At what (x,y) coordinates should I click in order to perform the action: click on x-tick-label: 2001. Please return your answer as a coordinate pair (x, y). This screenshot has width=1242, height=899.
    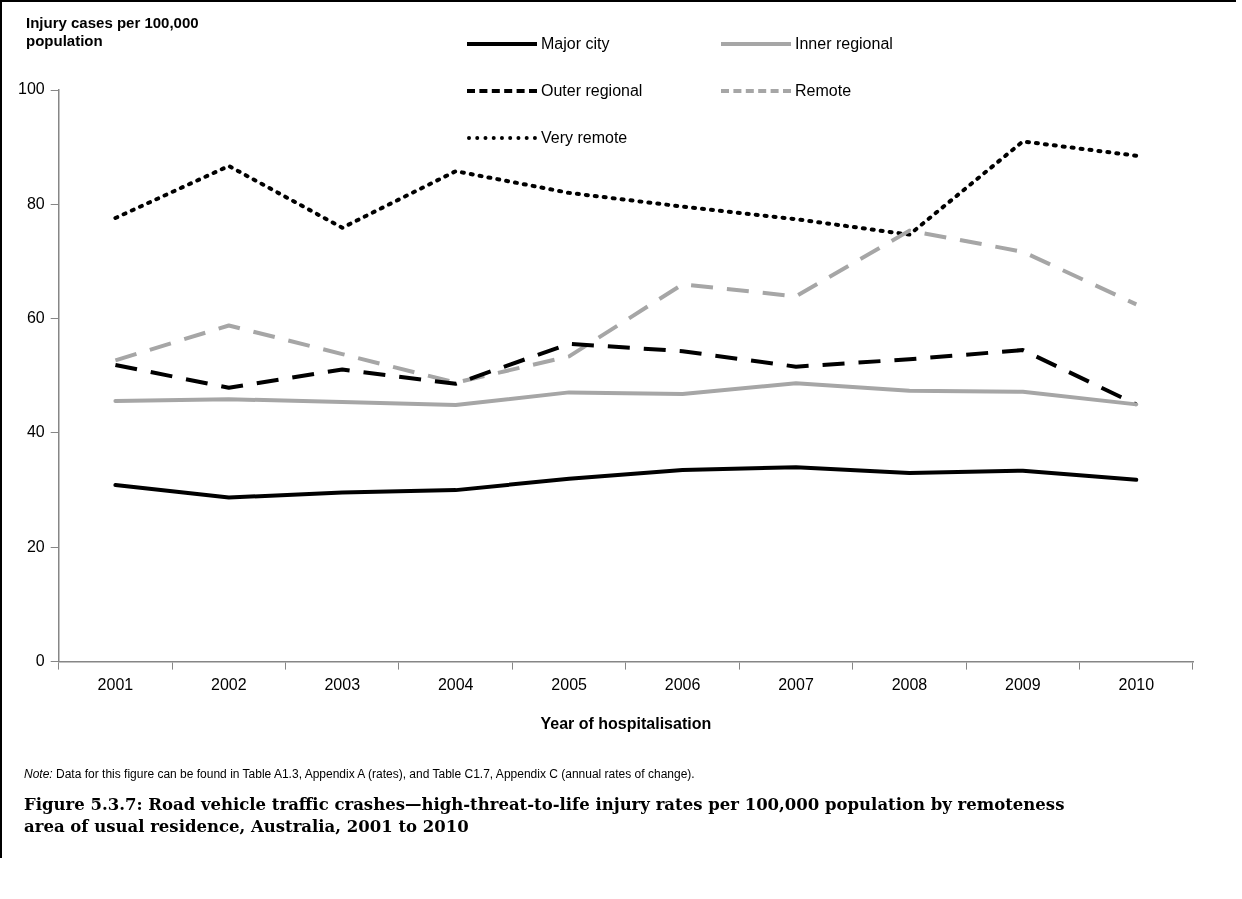
    Looking at the image, I should click on (115, 684).